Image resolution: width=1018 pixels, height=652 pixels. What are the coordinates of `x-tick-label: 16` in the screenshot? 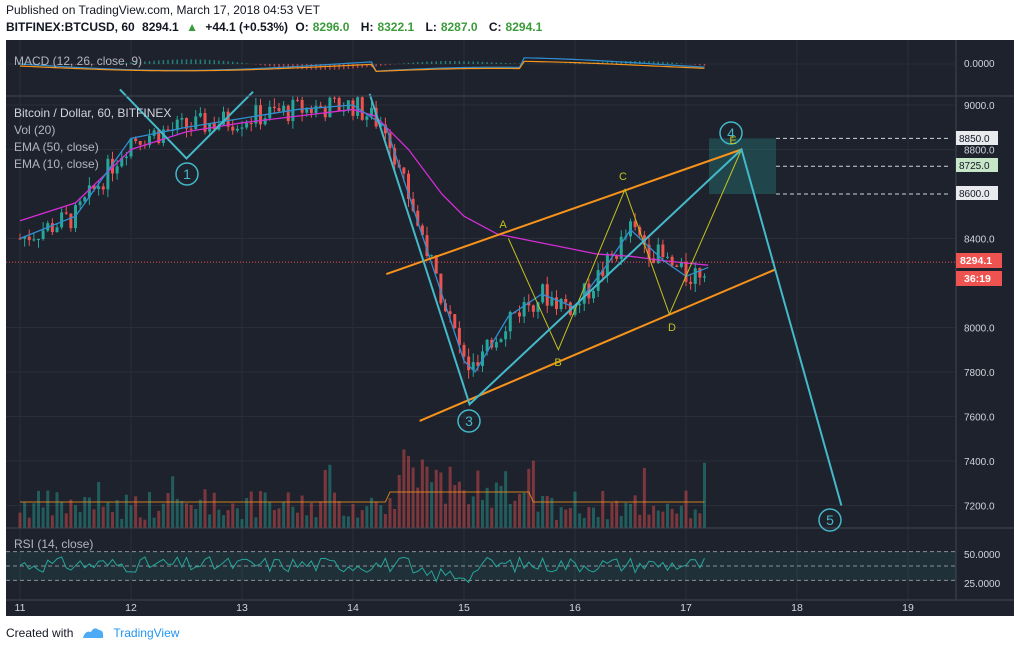 It's located at (575, 608).